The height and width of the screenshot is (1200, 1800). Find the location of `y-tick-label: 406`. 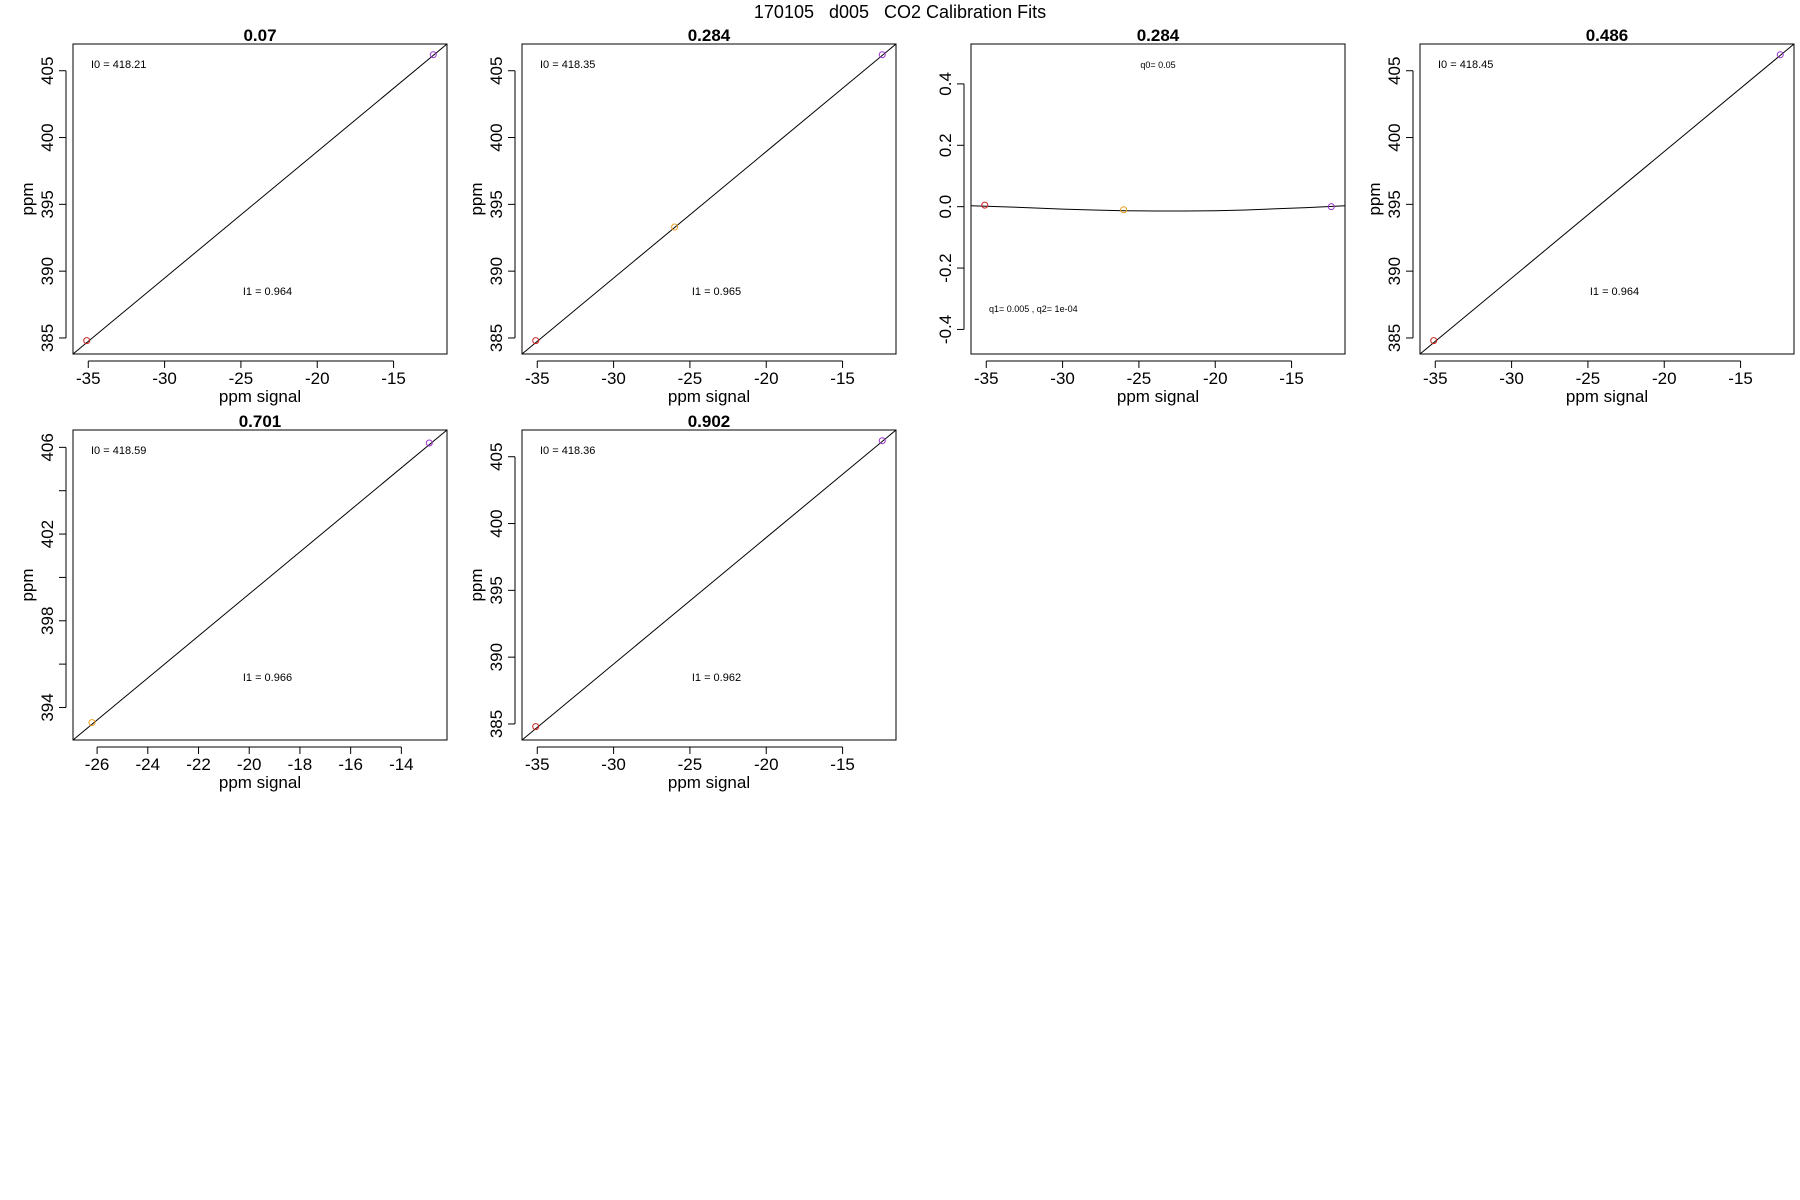

y-tick-label: 406 is located at coordinates (47, 447).